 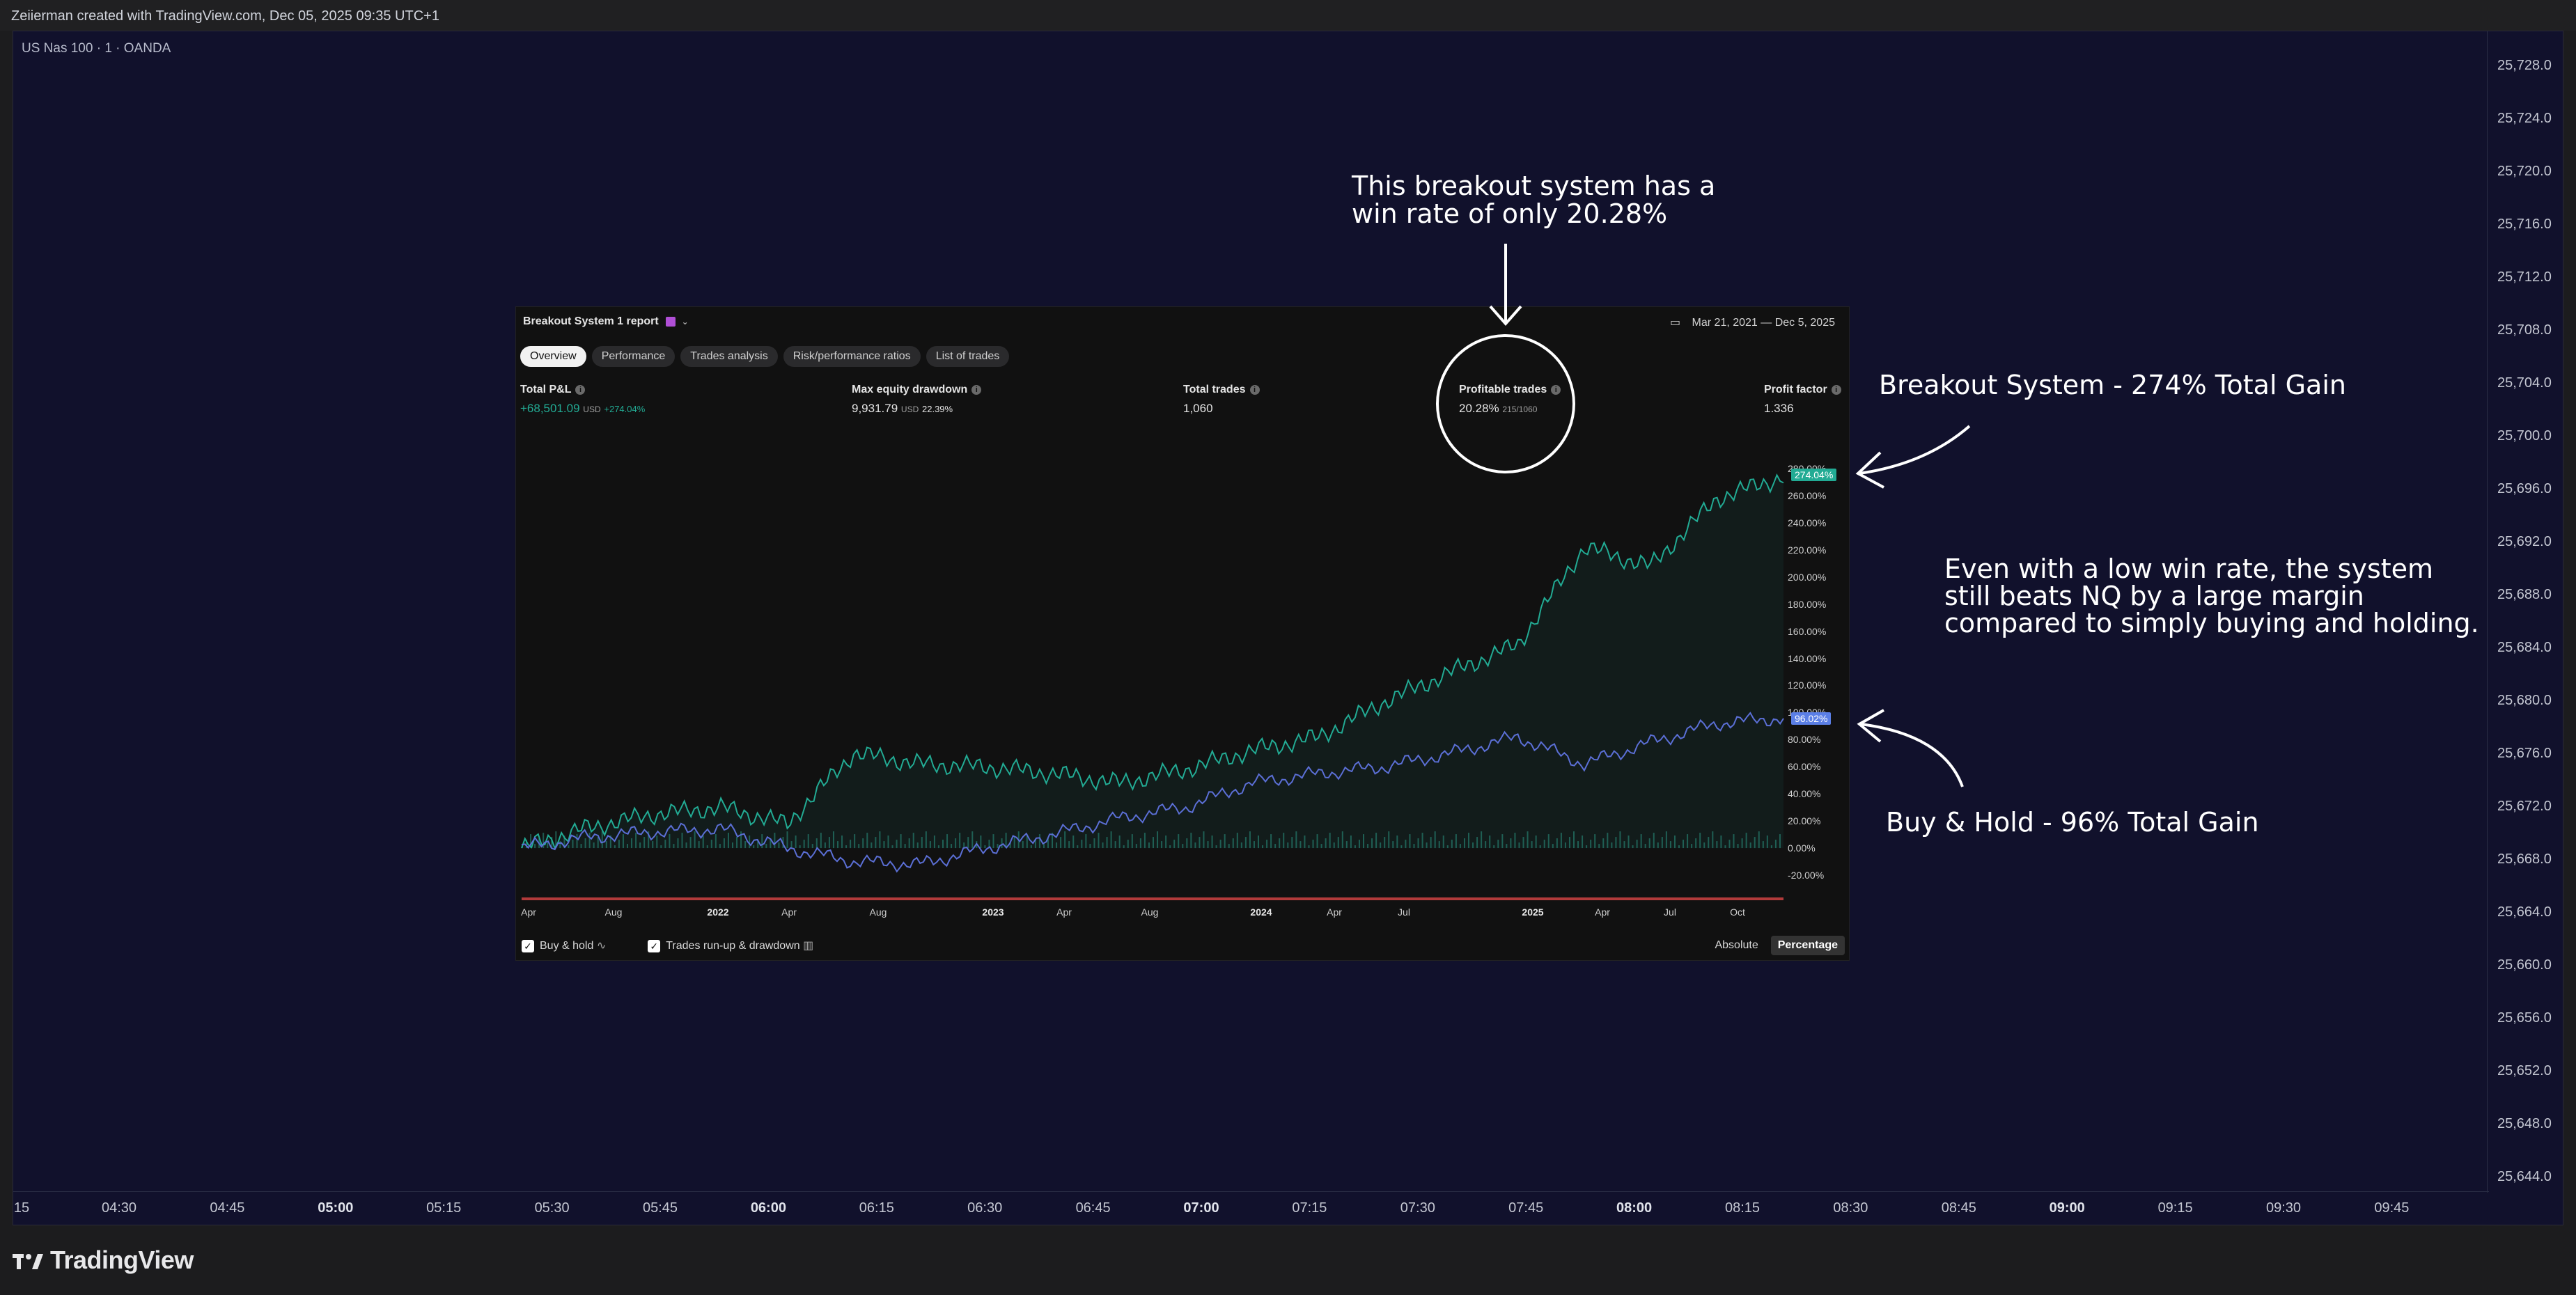 I want to click on tab-overview: Overview, so click(x=553, y=357).